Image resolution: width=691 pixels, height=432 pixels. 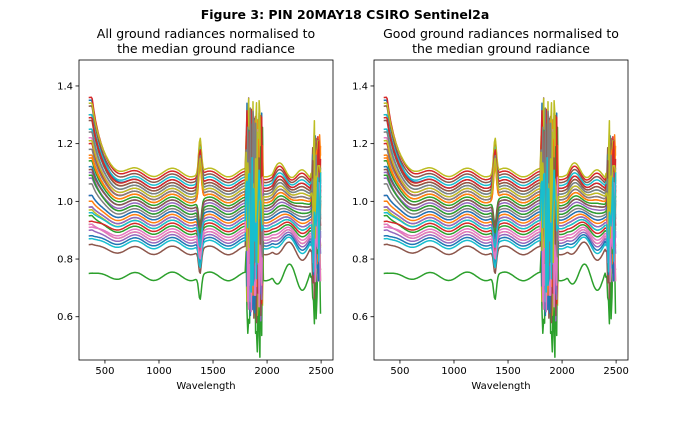 I want to click on figure-title: Figure 3: PIN 20MAY18 CSIRO Sentinel2a, so click(x=345, y=14).